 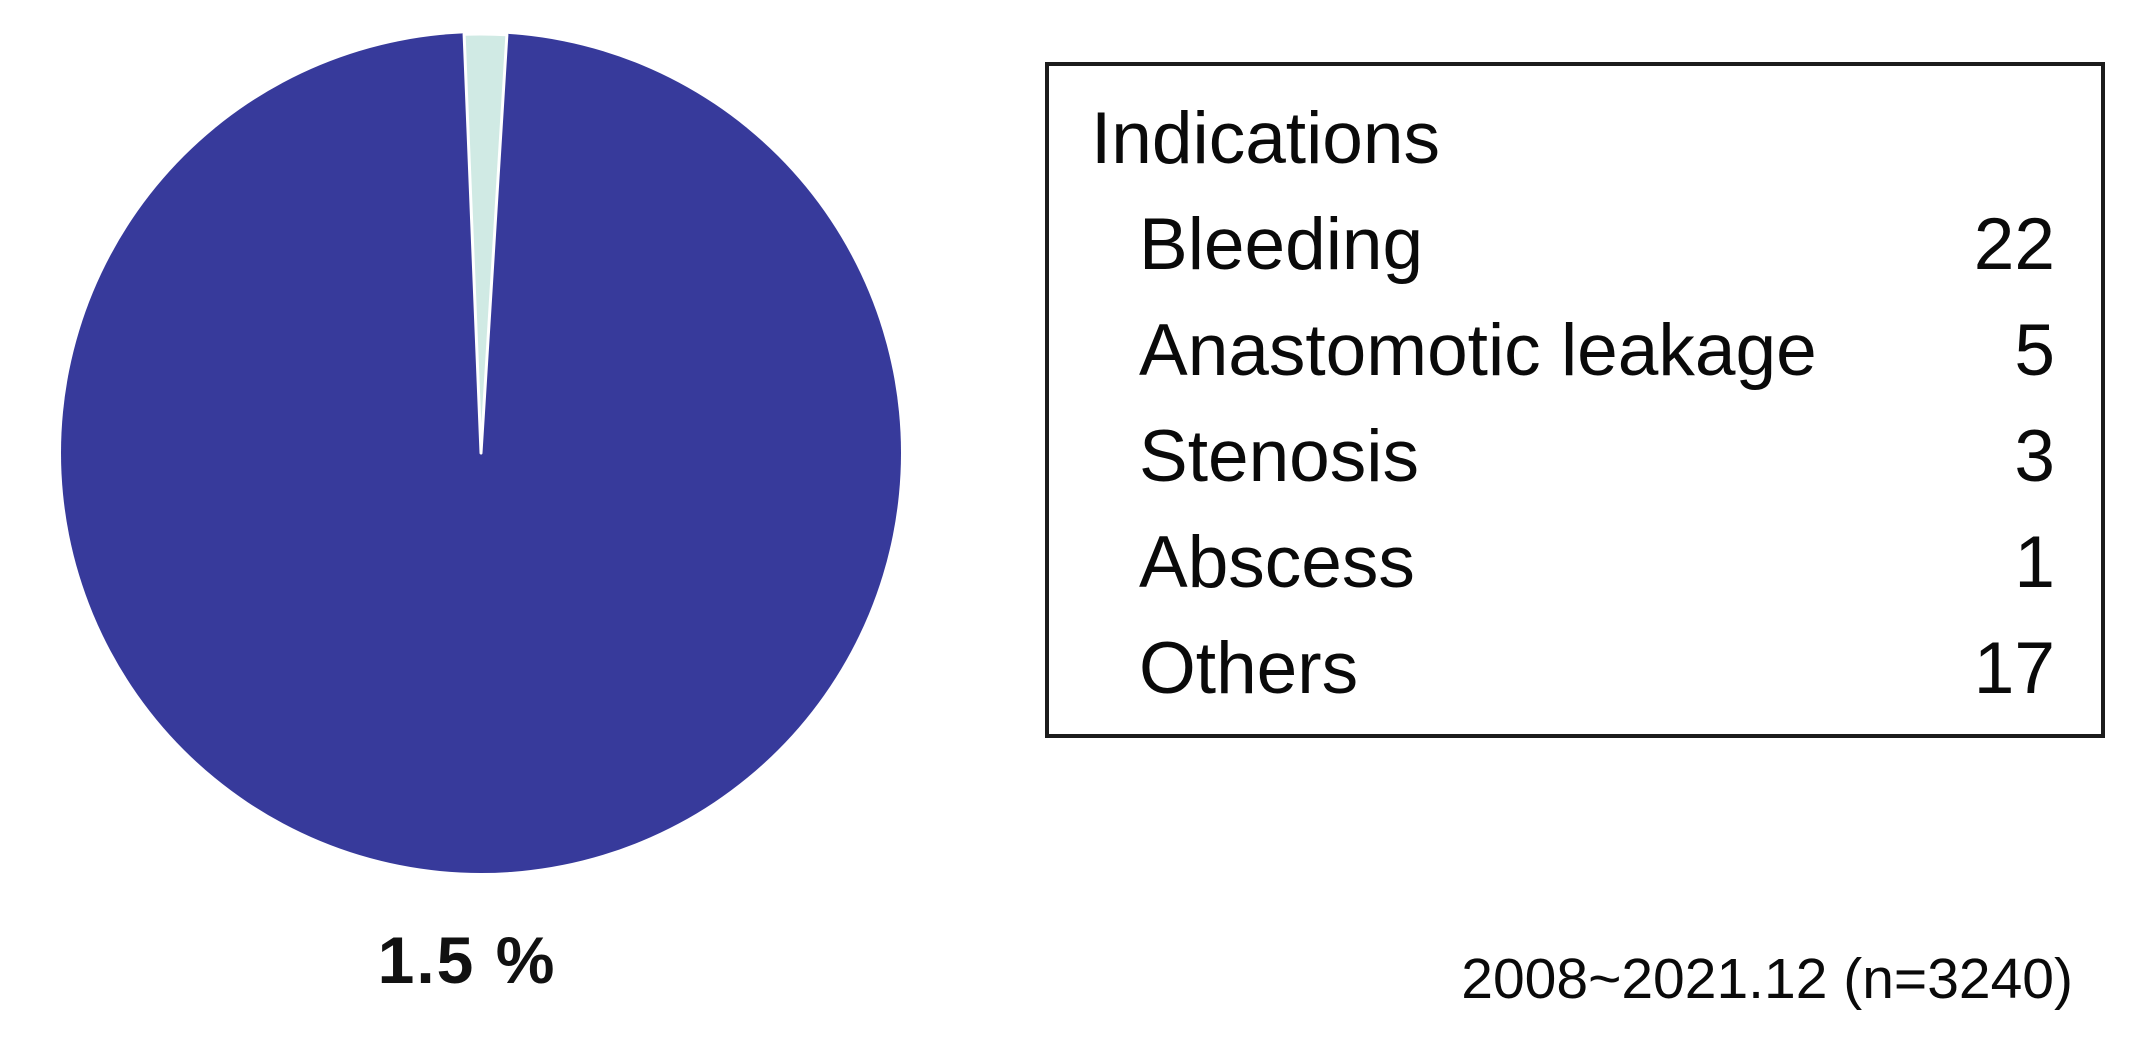 I want to click on indication-label: Abscess, so click(x=1277, y=562).